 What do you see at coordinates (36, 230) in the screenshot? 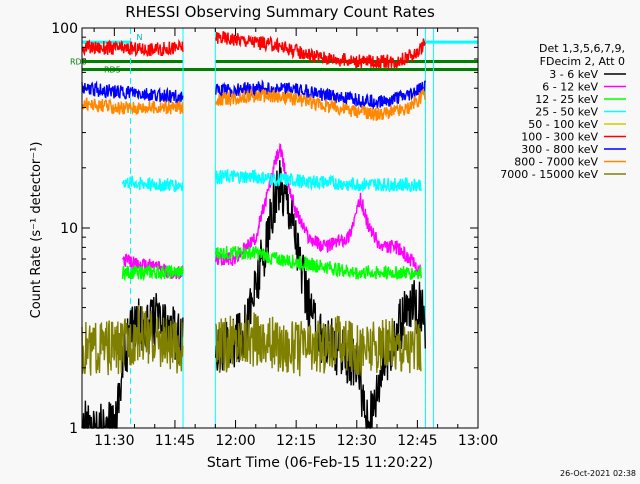
I see `y-axis-label: Count Rate (s⁻¹ detector⁻¹)` at bounding box center [36, 230].